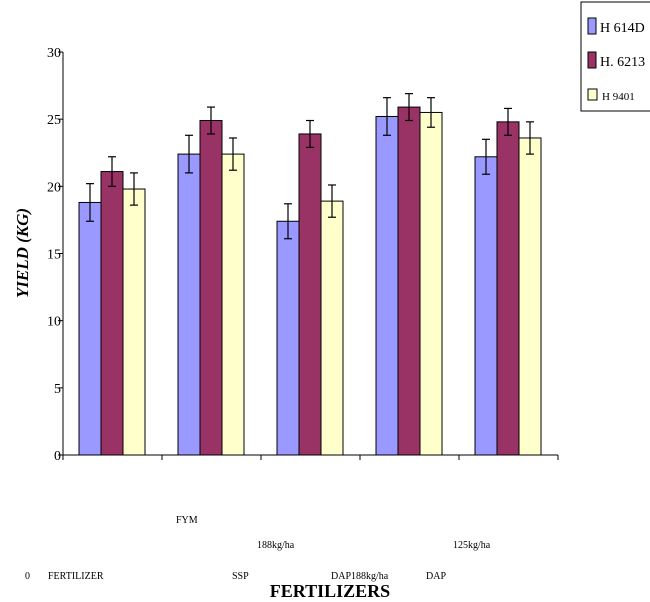  What do you see at coordinates (54, 120) in the screenshot?
I see `y-tick-label-25: 25` at bounding box center [54, 120].